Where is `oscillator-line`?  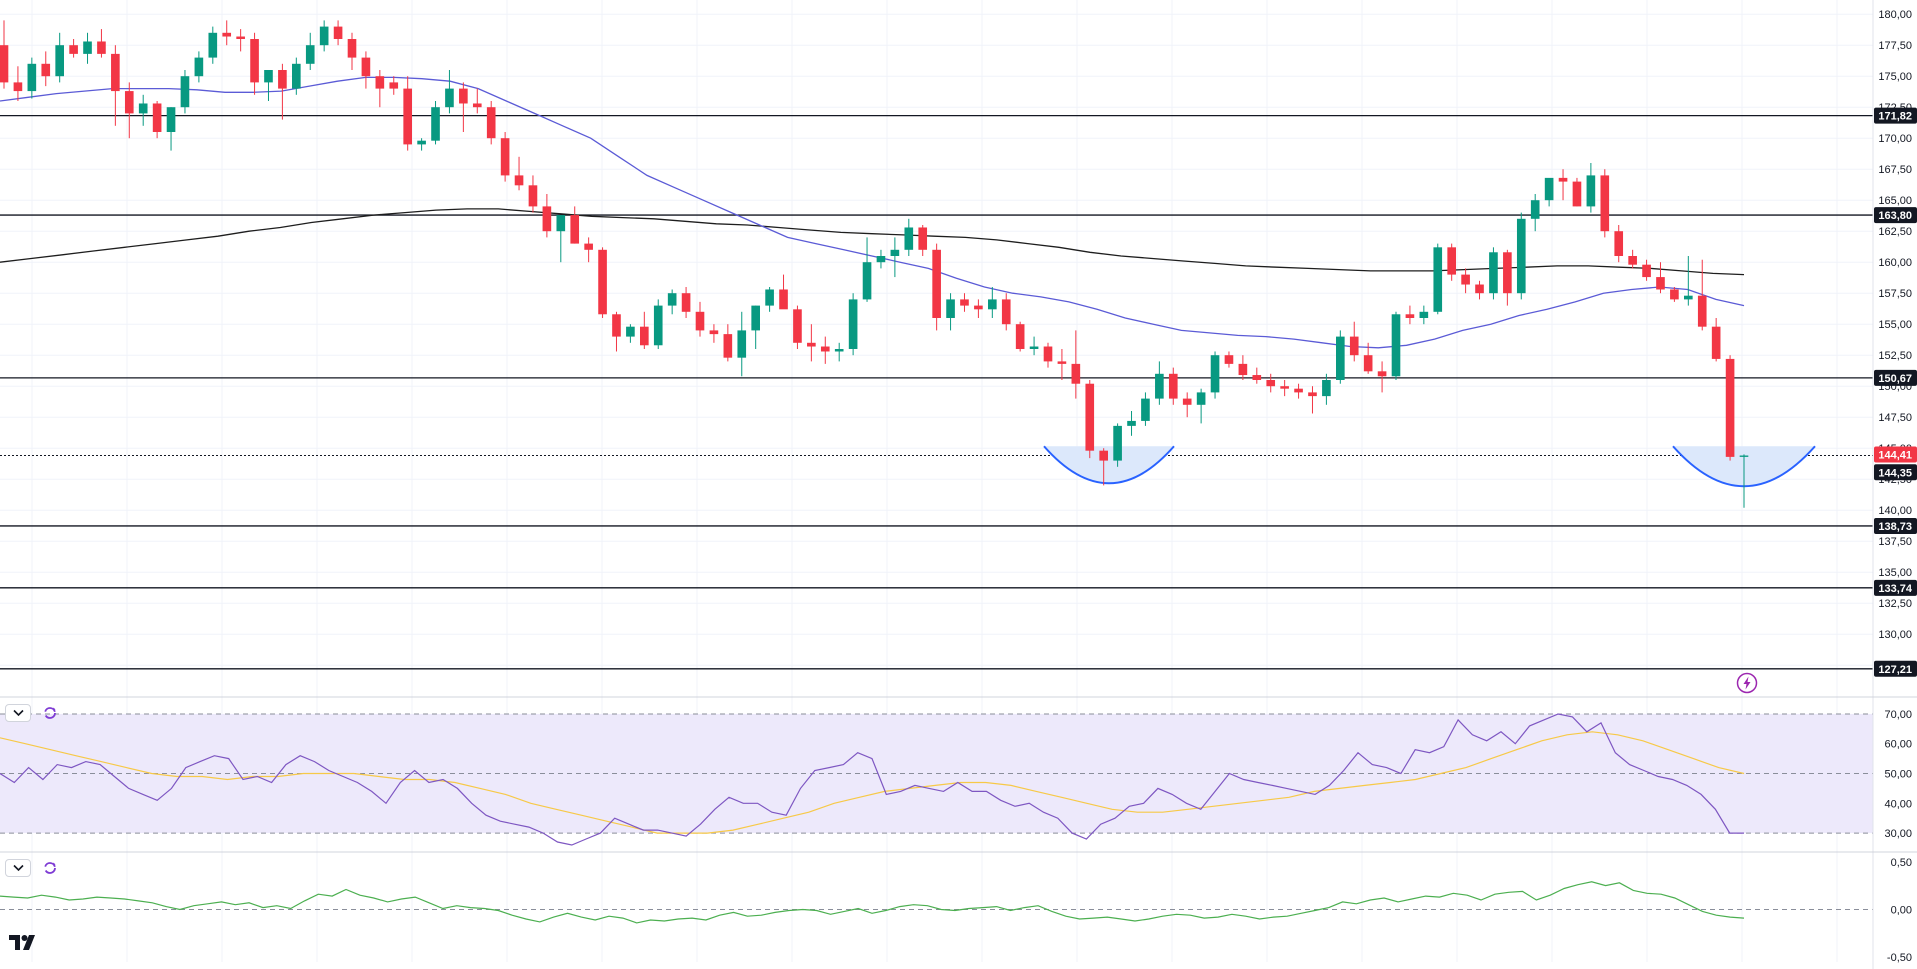 oscillator-line is located at coordinates (872, 902).